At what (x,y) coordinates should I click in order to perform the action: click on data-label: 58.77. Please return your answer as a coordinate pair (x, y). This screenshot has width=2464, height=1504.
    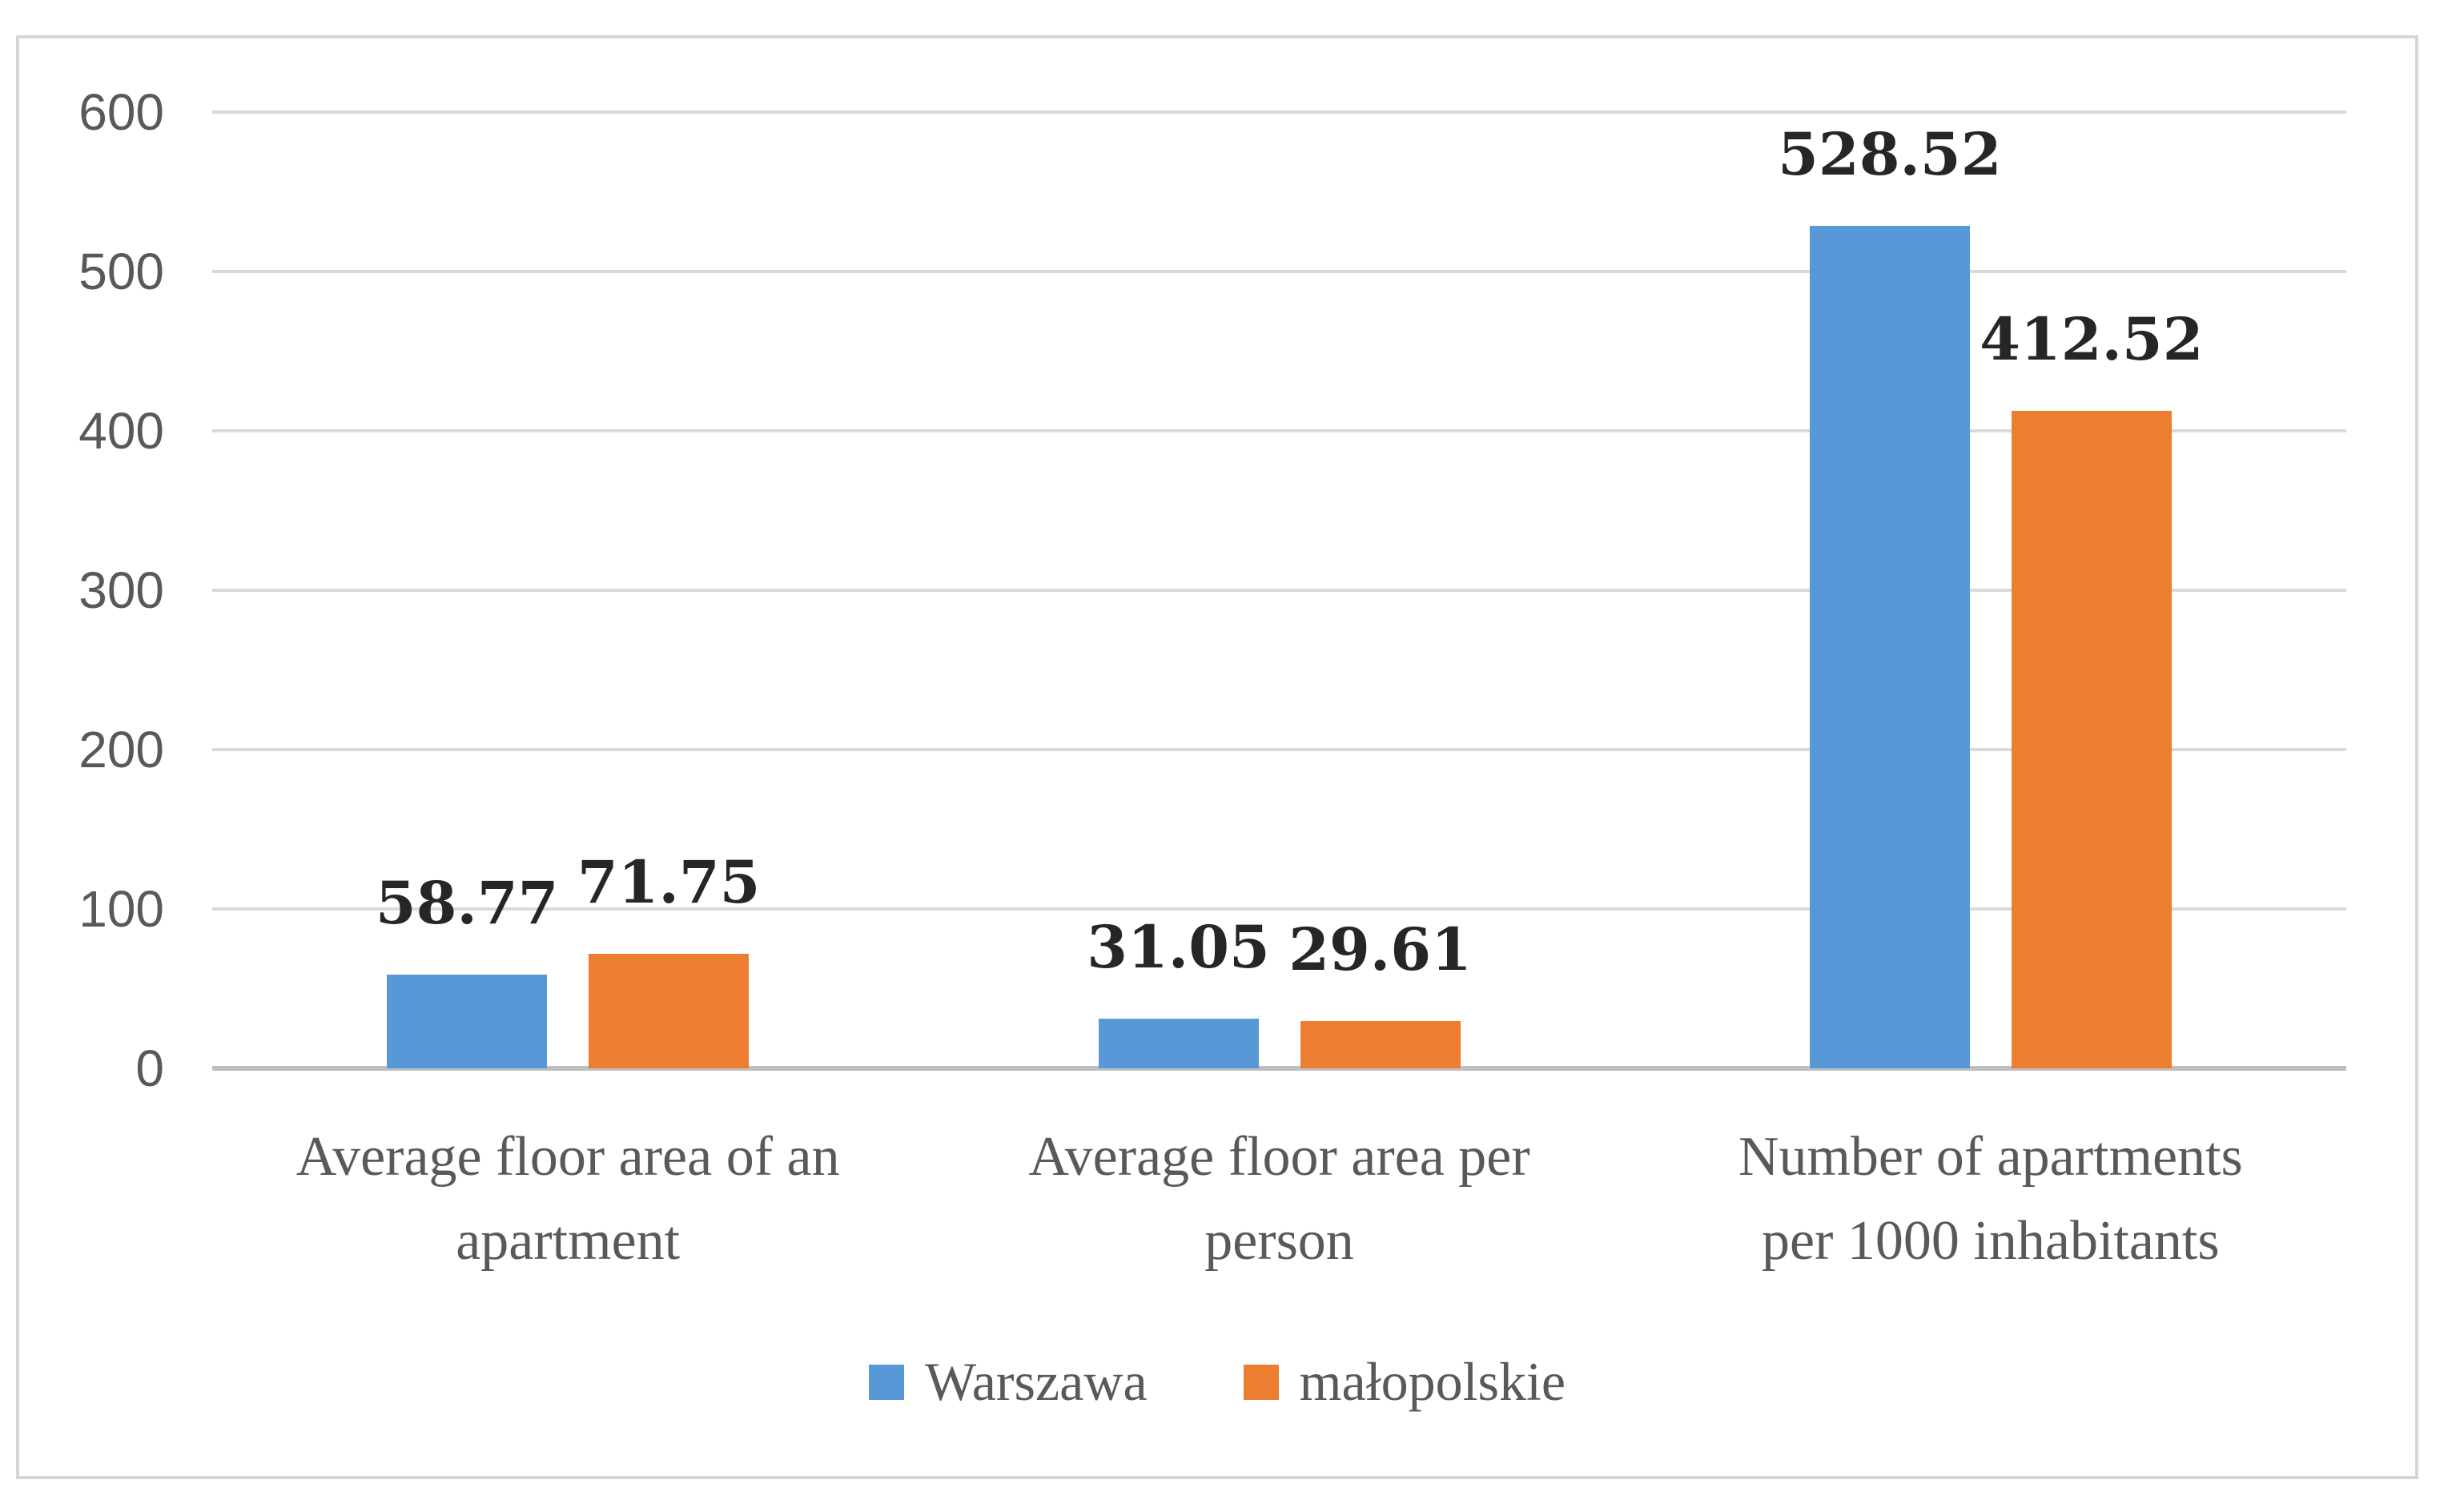
    Looking at the image, I should click on (467, 904).